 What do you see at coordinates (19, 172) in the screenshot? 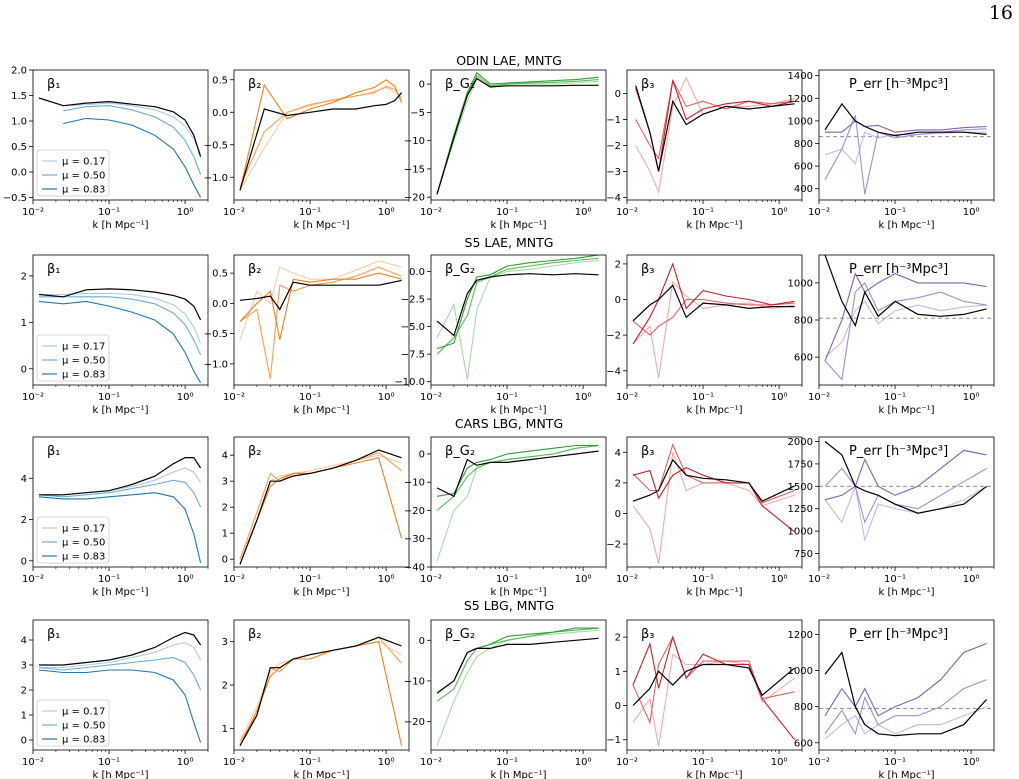
I see `y-tick-label: 0.0` at bounding box center [19, 172].